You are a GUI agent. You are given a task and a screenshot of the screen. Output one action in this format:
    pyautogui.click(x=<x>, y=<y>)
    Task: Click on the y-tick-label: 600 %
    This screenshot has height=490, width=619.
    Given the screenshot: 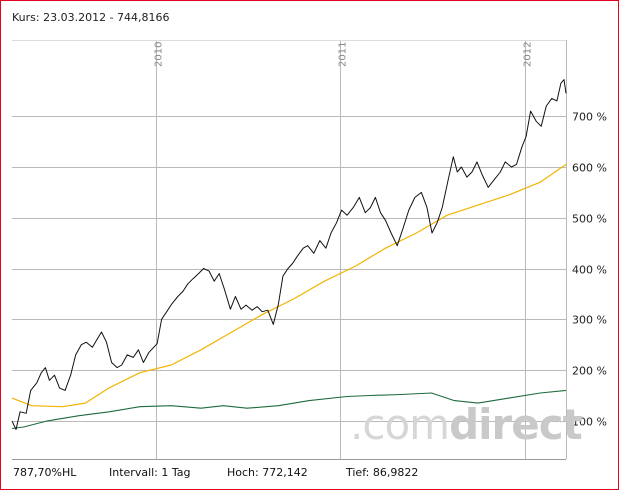 What is the action you would take?
    pyautogui.click(x=589, y=168)
    